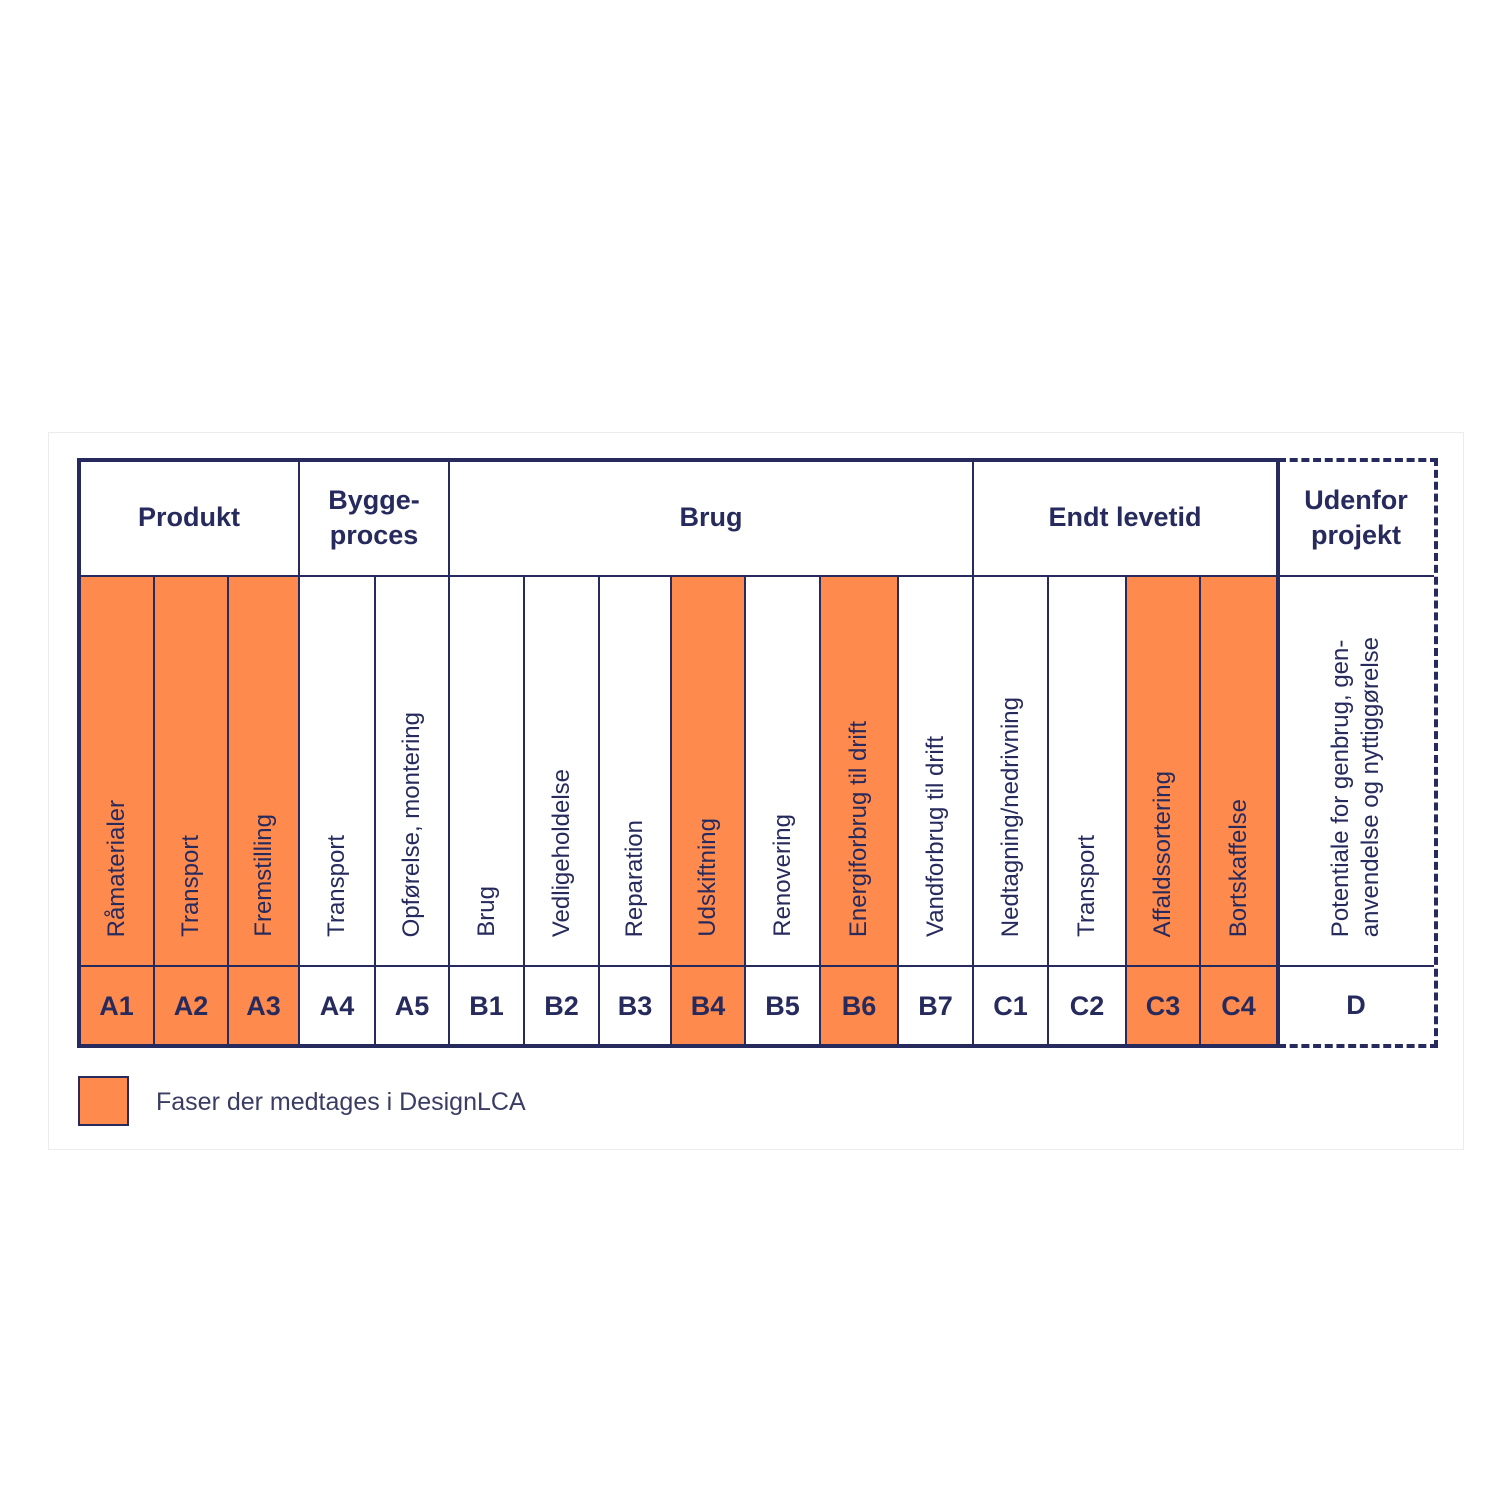  I want to click on phase-label-a2: Transport, so click(192, 772).